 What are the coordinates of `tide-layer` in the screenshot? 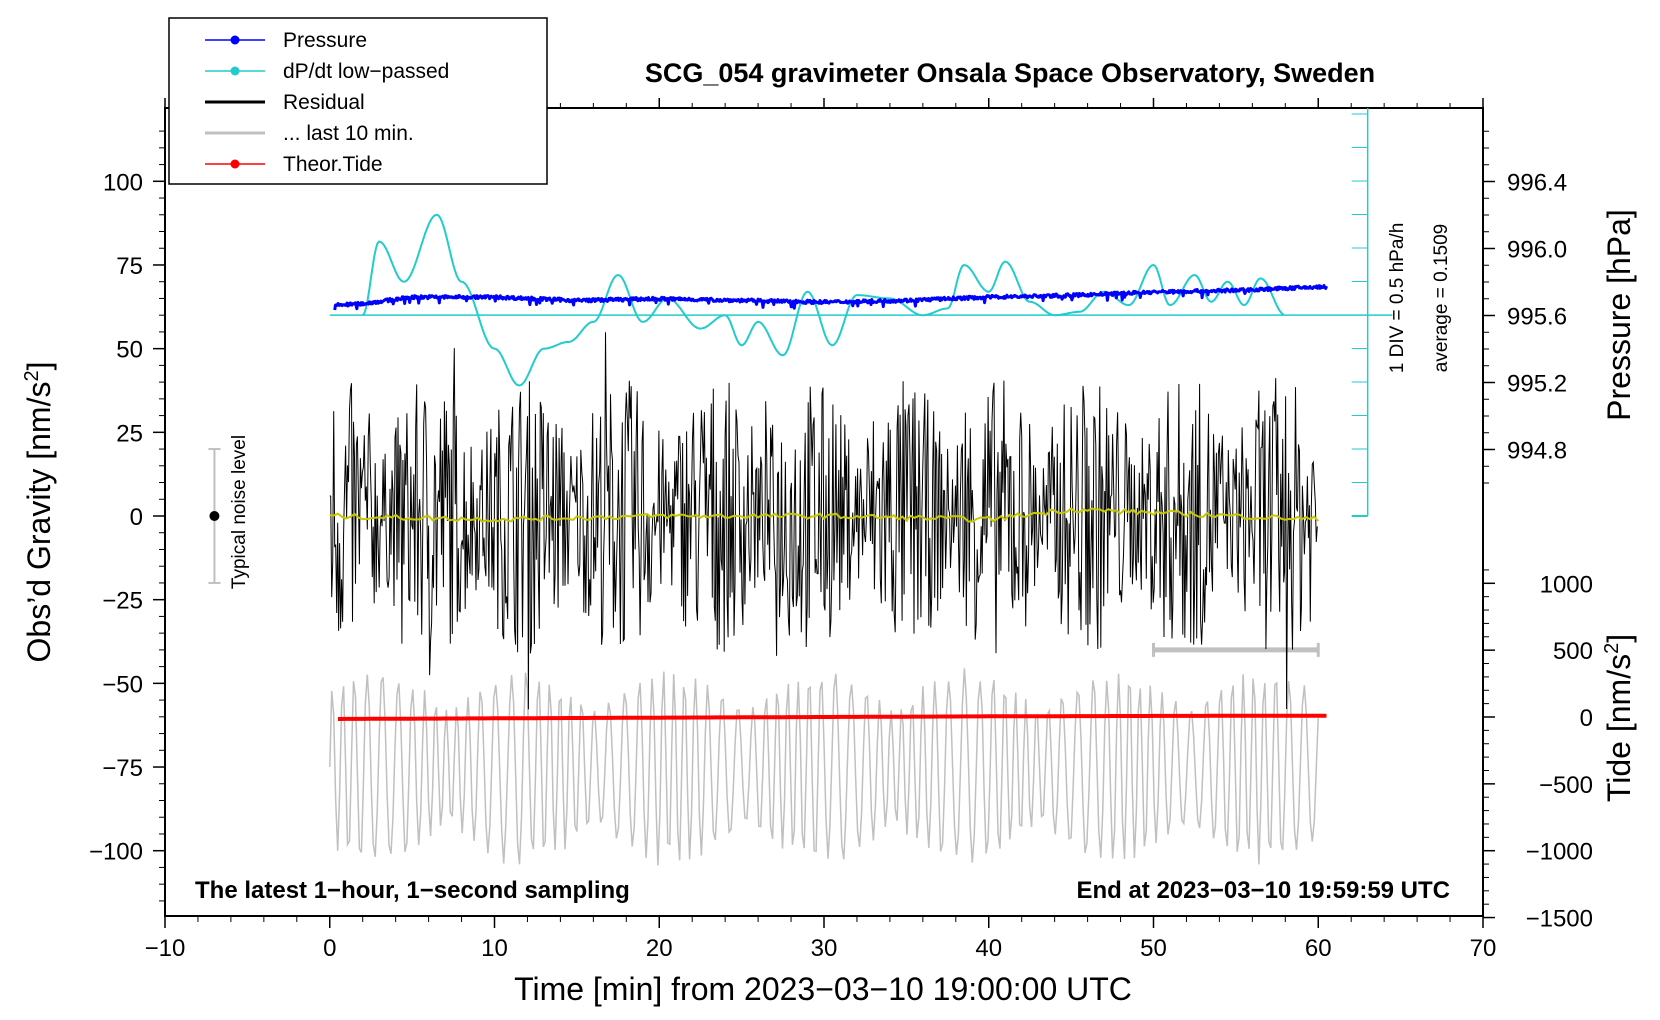 It's located at (832, 717).